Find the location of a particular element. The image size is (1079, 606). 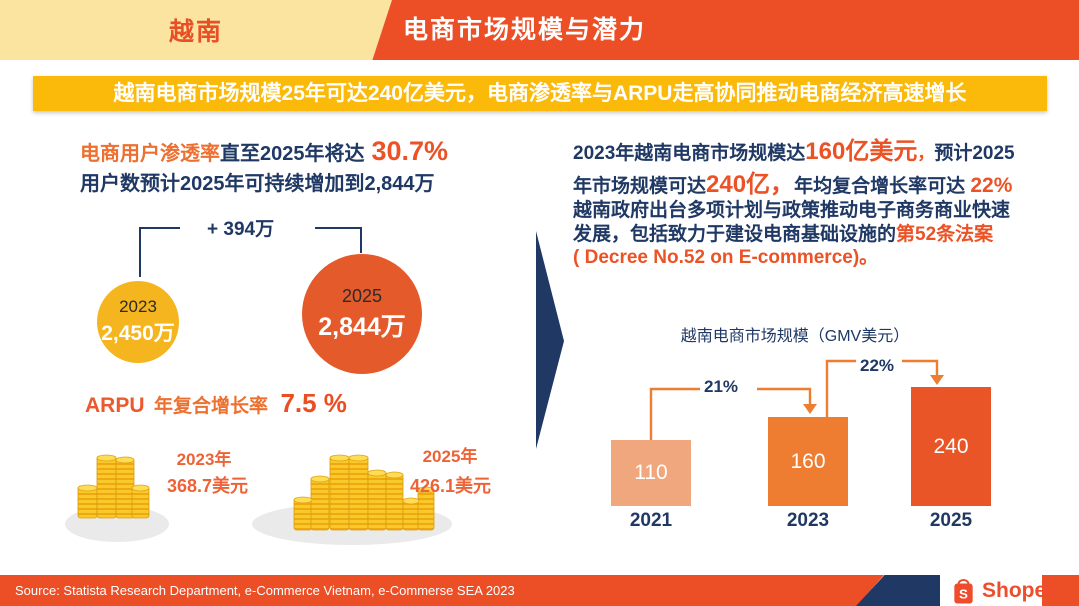

gmv-bar-2023: 160 is located at coordinates (808, 461).